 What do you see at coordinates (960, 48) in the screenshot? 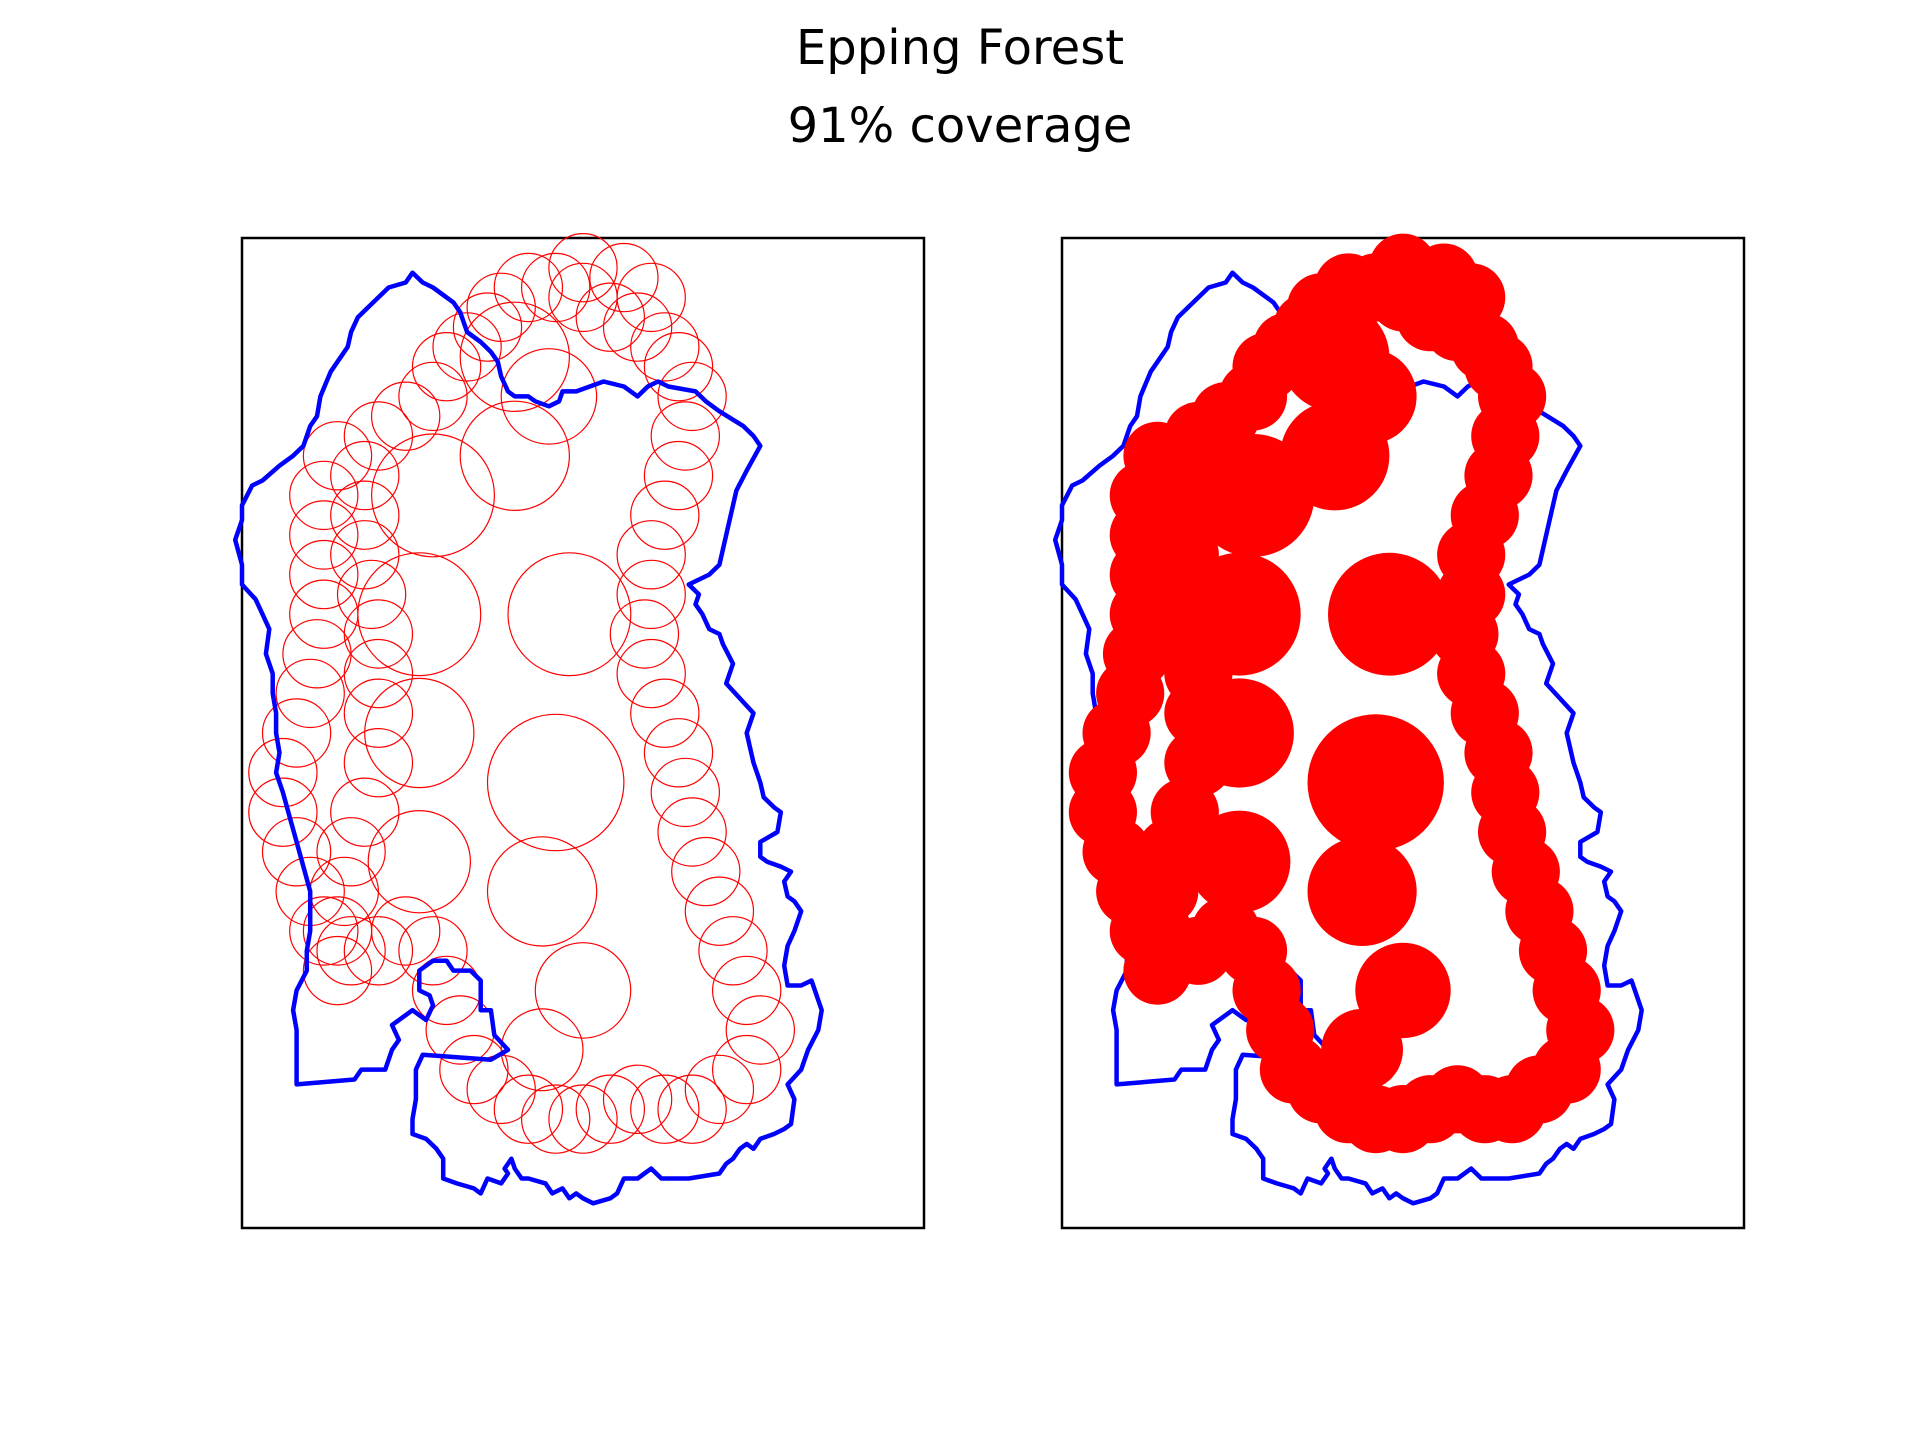
I see `chart-title: Epping Forest` at bounding box center [960, 48].